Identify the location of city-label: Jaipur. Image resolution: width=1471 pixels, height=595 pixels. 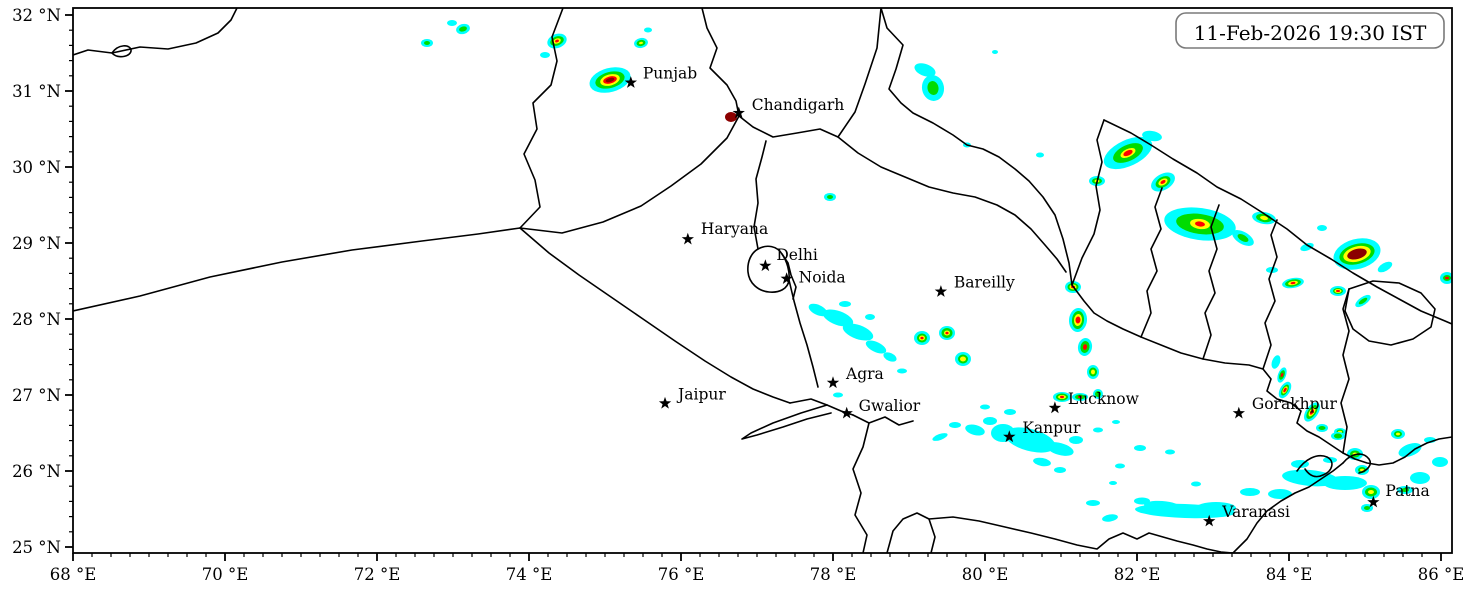
(701, 394).